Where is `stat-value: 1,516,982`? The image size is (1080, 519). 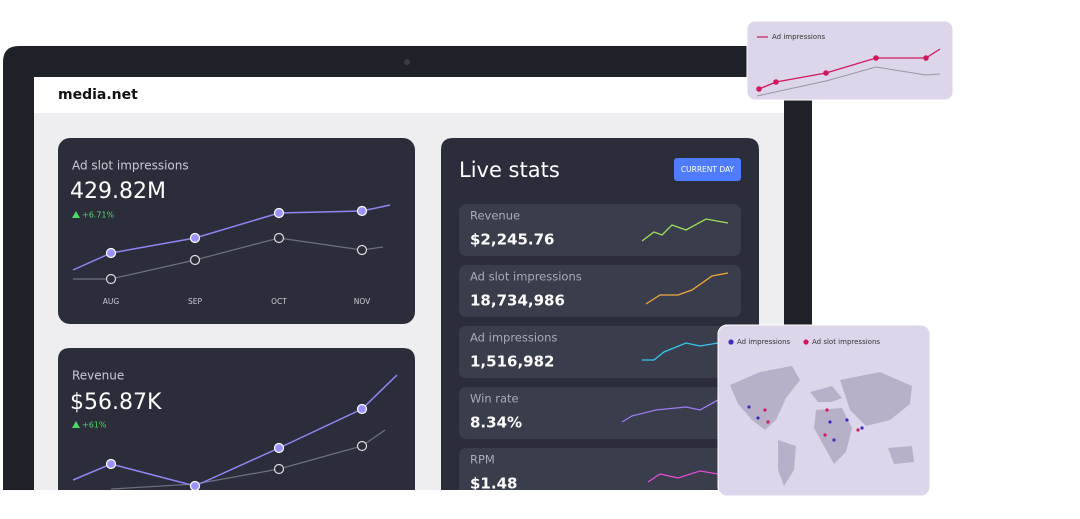 stat-value: 1,516,982 is located at coordinates (512, 362).